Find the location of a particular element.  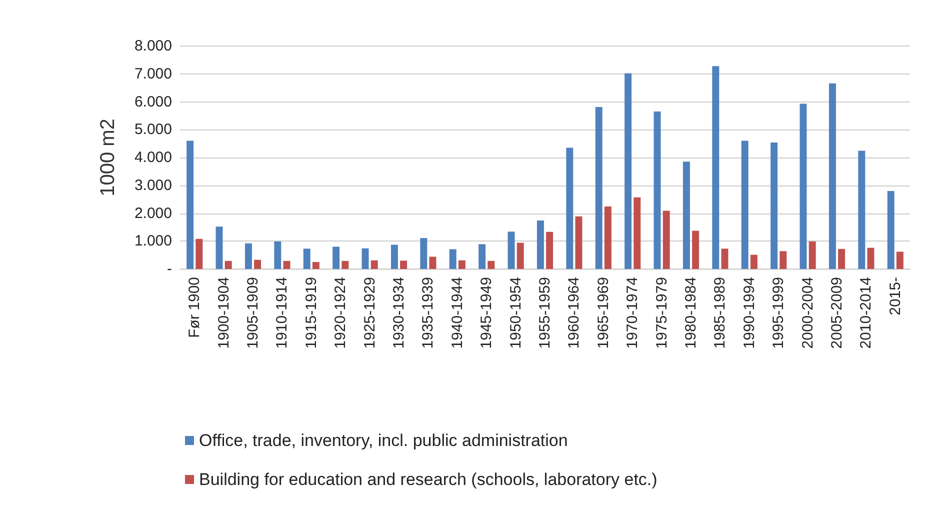

y-tick-label: 4.000 is located at coordinates (153, 157).